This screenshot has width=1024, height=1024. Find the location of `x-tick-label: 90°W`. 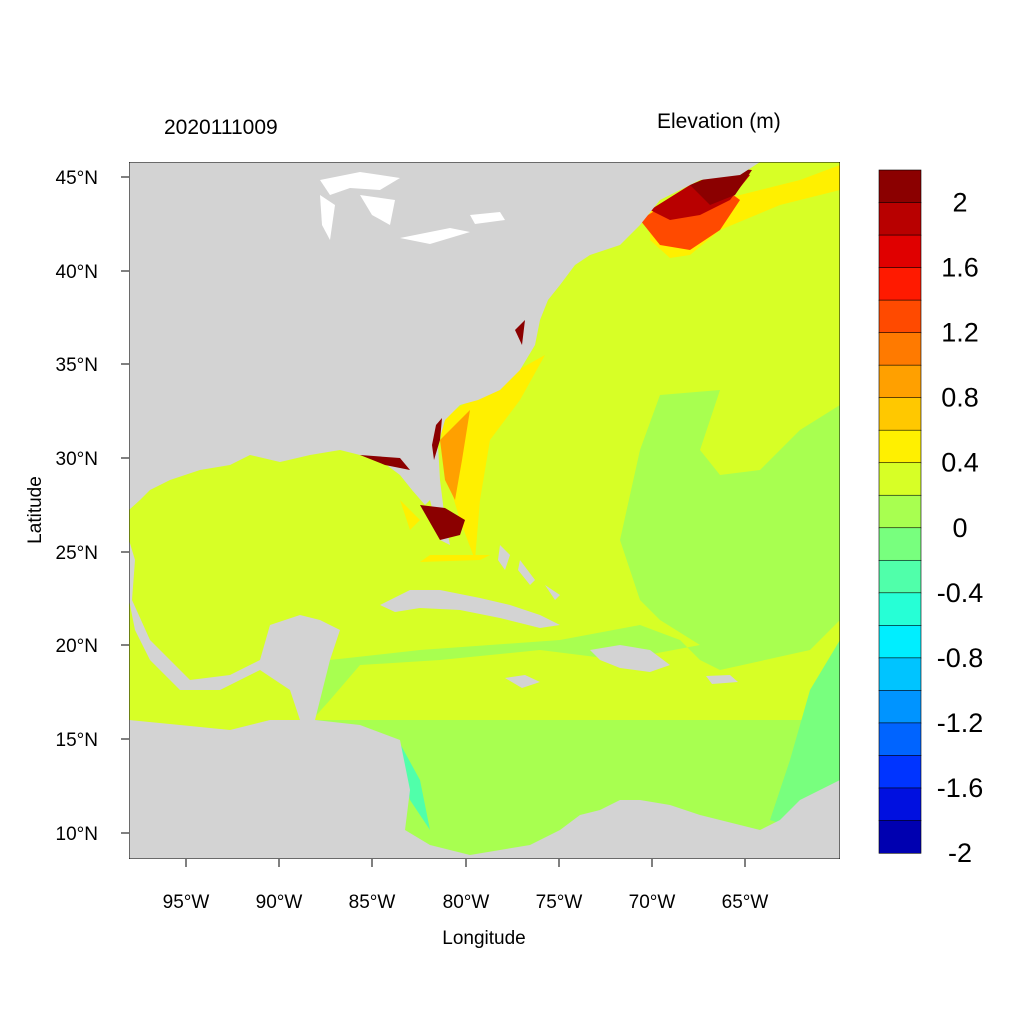

x-tick-label: 90°W is located at coordinates (279, 902).